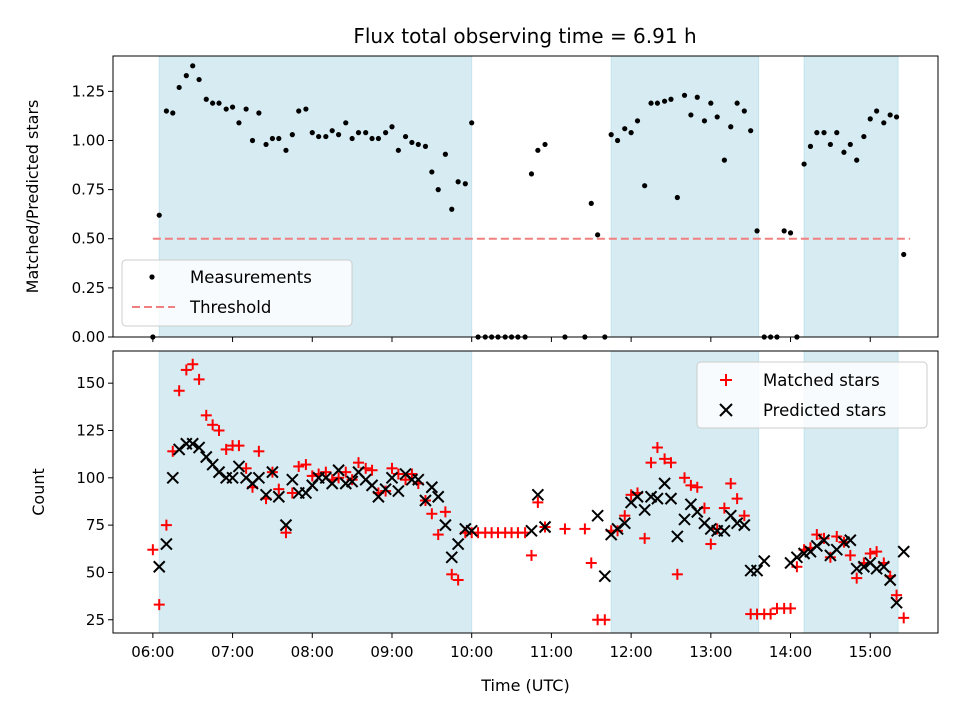 This screenshot has height=720, width=960. What do you see at coordinates (710, 652) in the screenshot?
I see `x-tick-label: 13:00` at bounding box center [710, 652].